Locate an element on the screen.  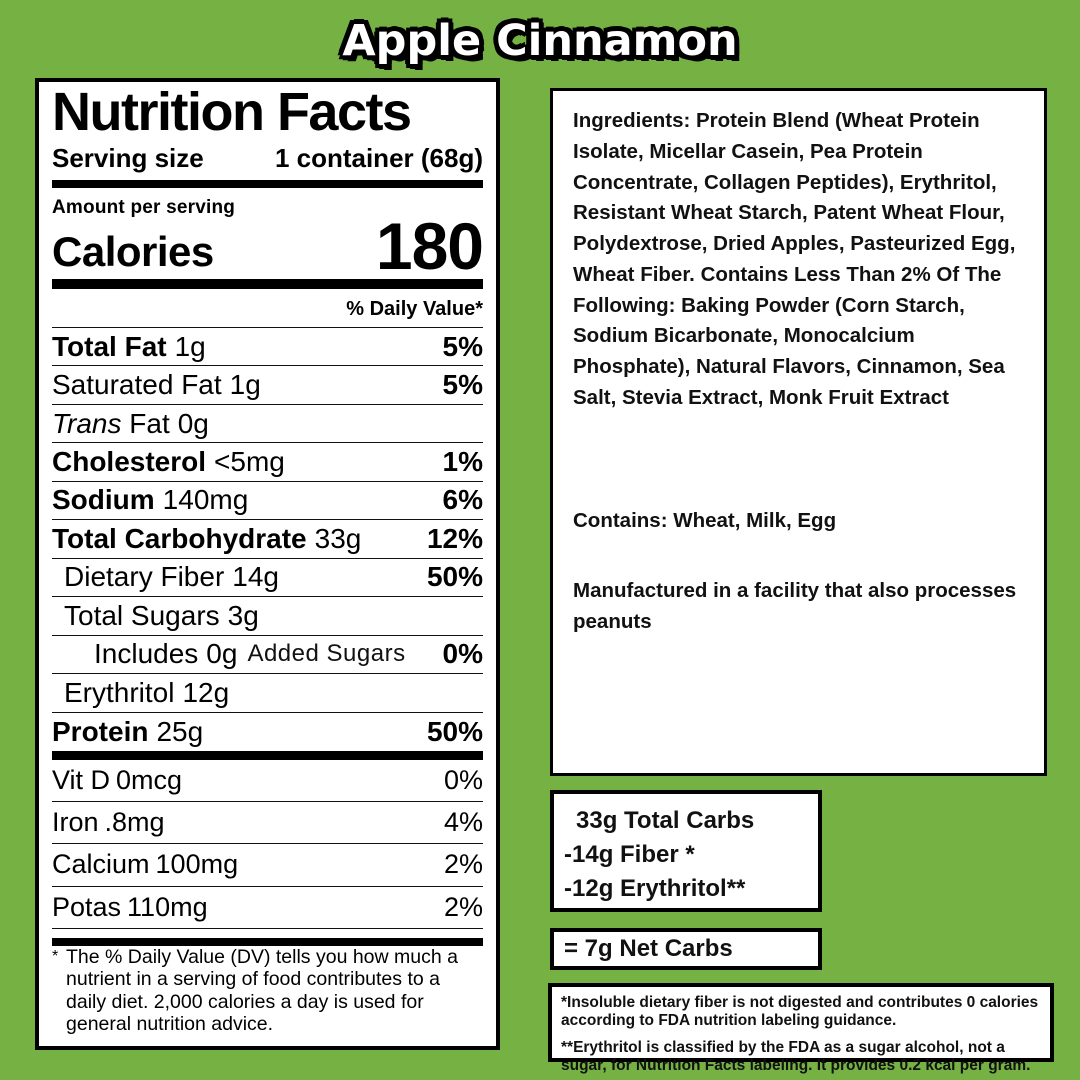
nutrient-row-sodium: Sodium 140mg 6% is located at coordinates (267, 501).